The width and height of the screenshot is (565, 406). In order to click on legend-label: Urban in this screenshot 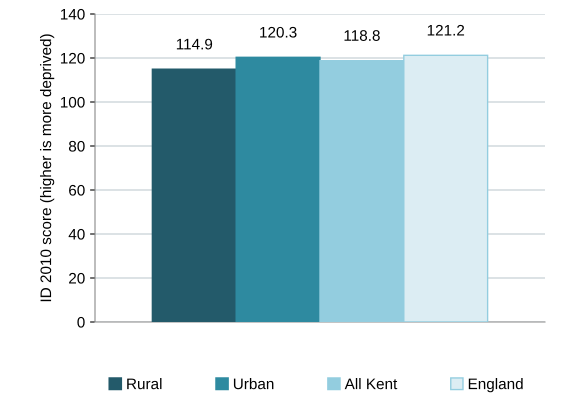, I will do `click(254, 384)`.